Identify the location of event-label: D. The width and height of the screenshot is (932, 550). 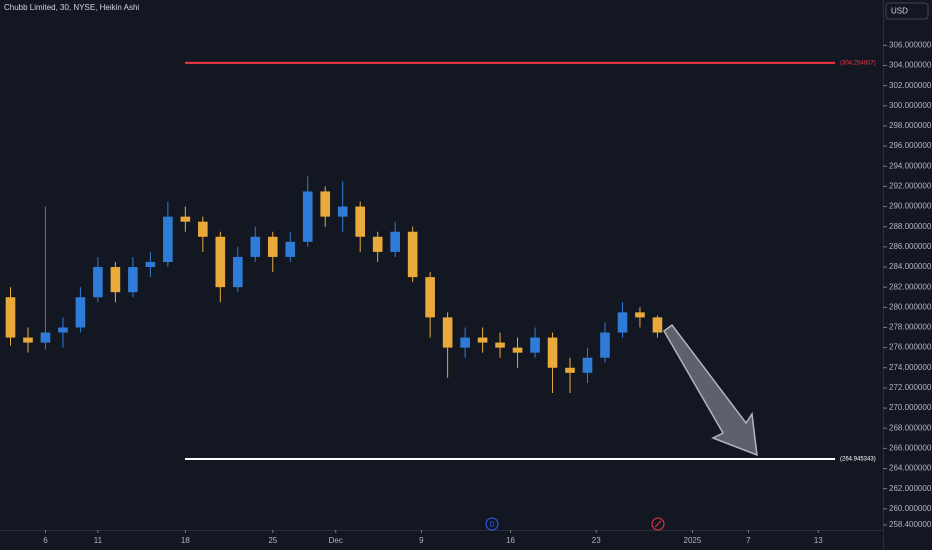
(491, 524).